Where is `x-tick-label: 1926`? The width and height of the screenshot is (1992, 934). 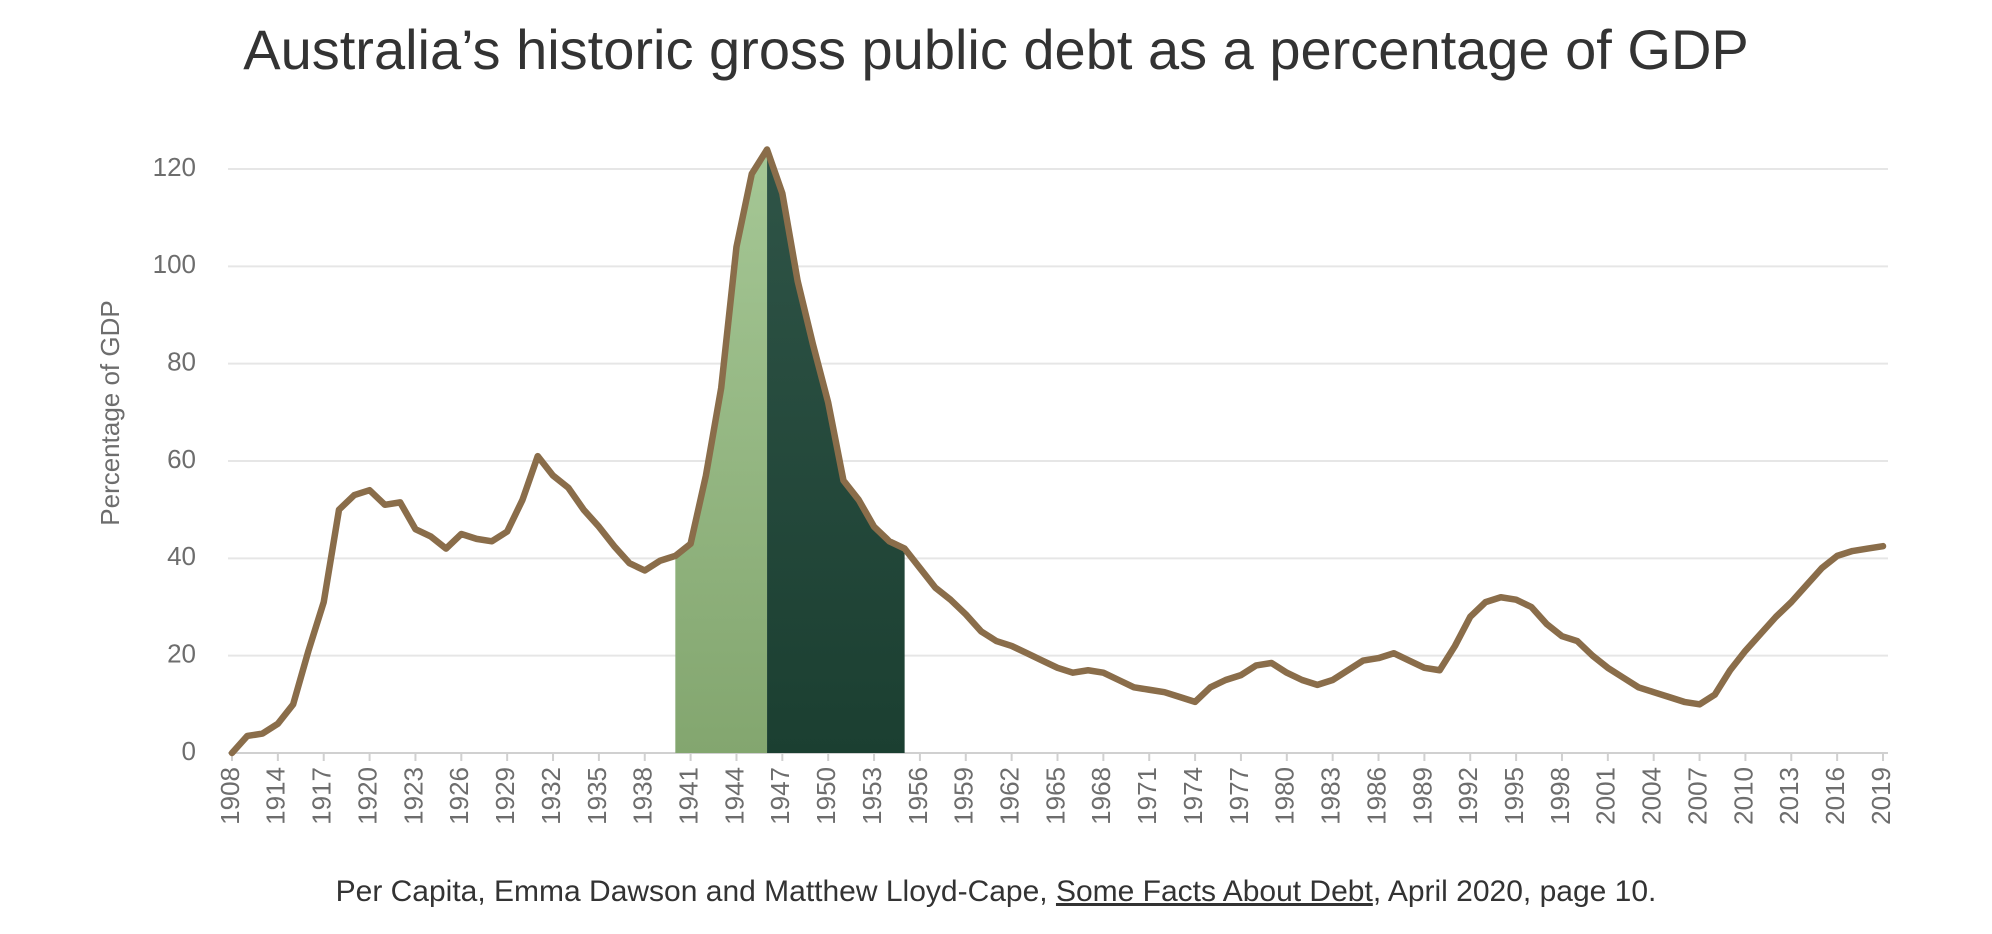
x-tick-label: 1926 is located at coordinates (459, 796).